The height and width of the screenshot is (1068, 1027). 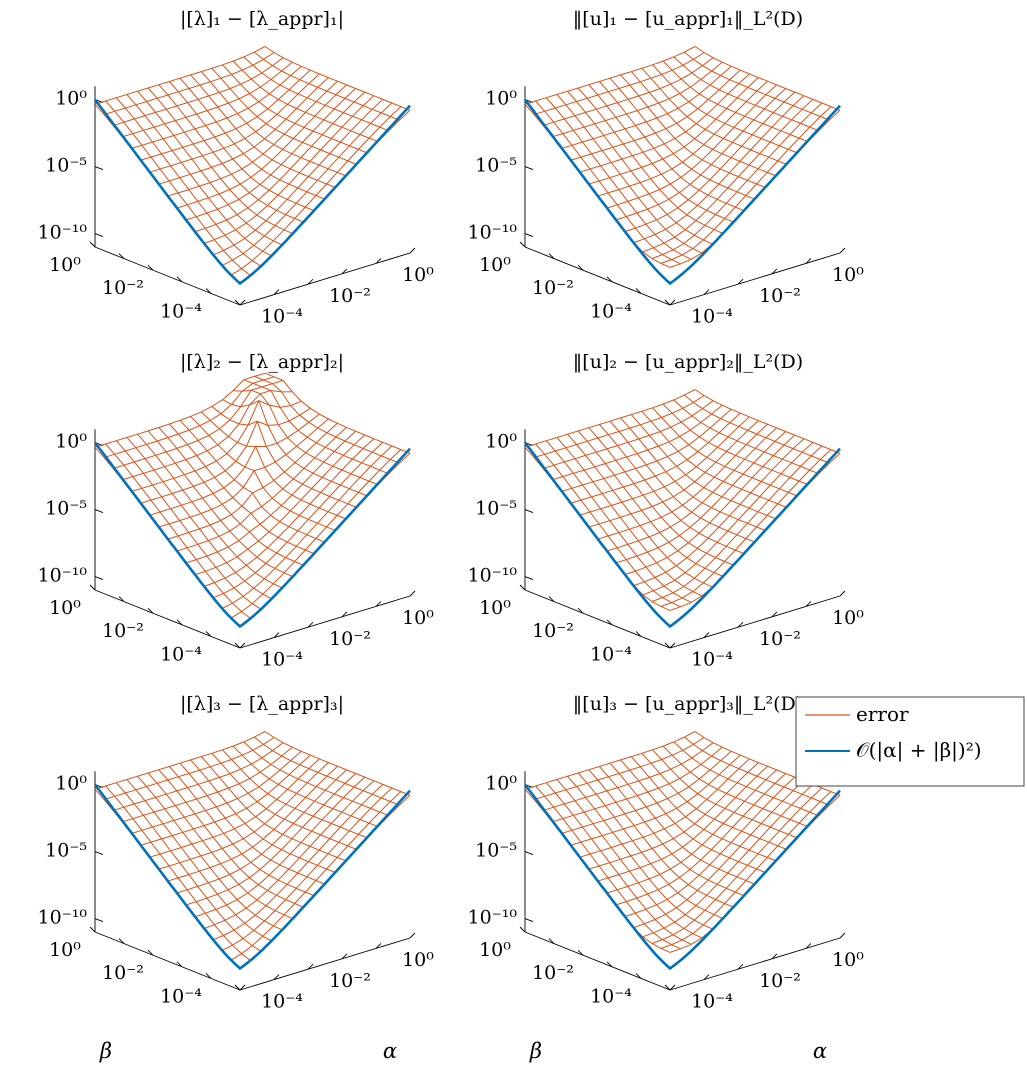 What do you see at coordinates (262, 704) in the screenshot?
I see `panel-title: |[λ]₃ − [λ_appr]₃|` at bounding box center [262, 704].